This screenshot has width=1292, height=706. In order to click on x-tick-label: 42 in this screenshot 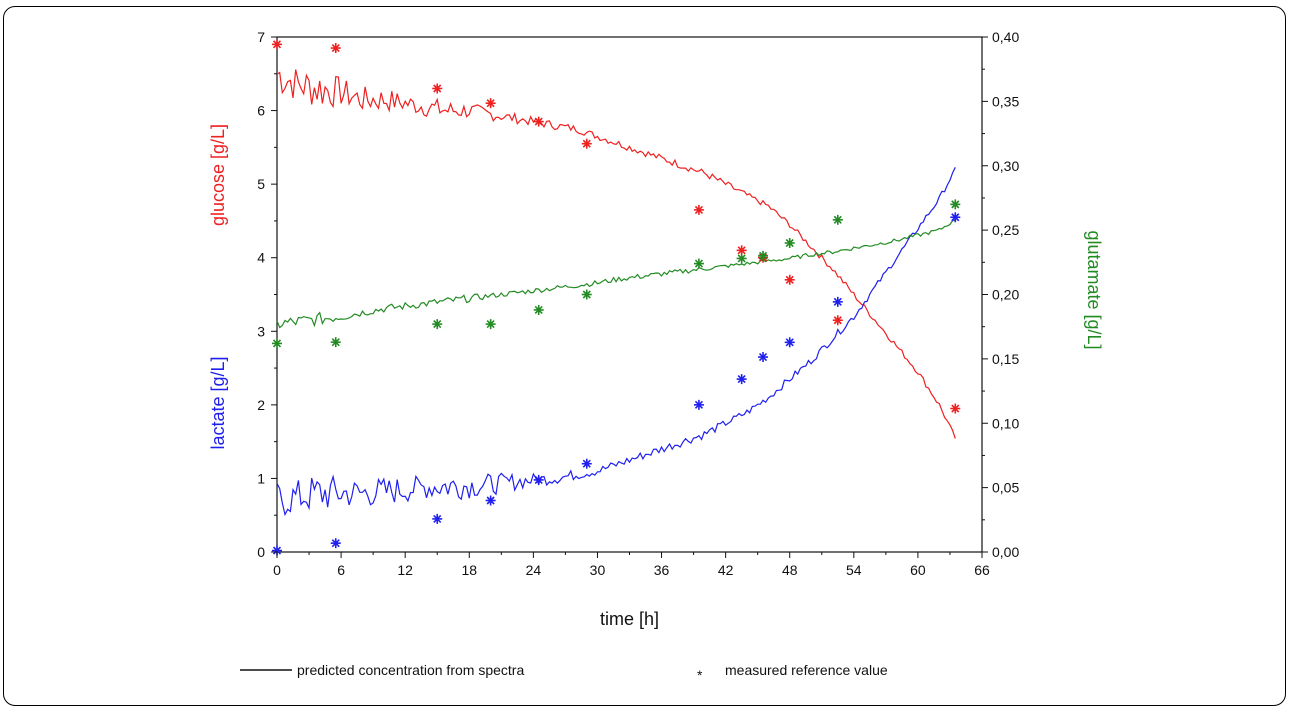, I will do `click(726, 570)`.